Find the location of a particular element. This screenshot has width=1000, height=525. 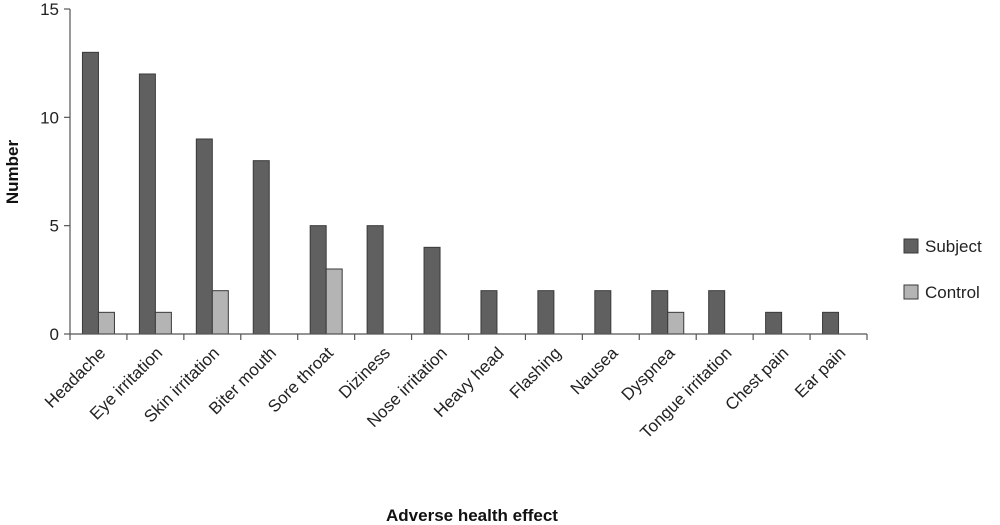

x-tick-label-5: Diziness is located at coordinates (364, 372).